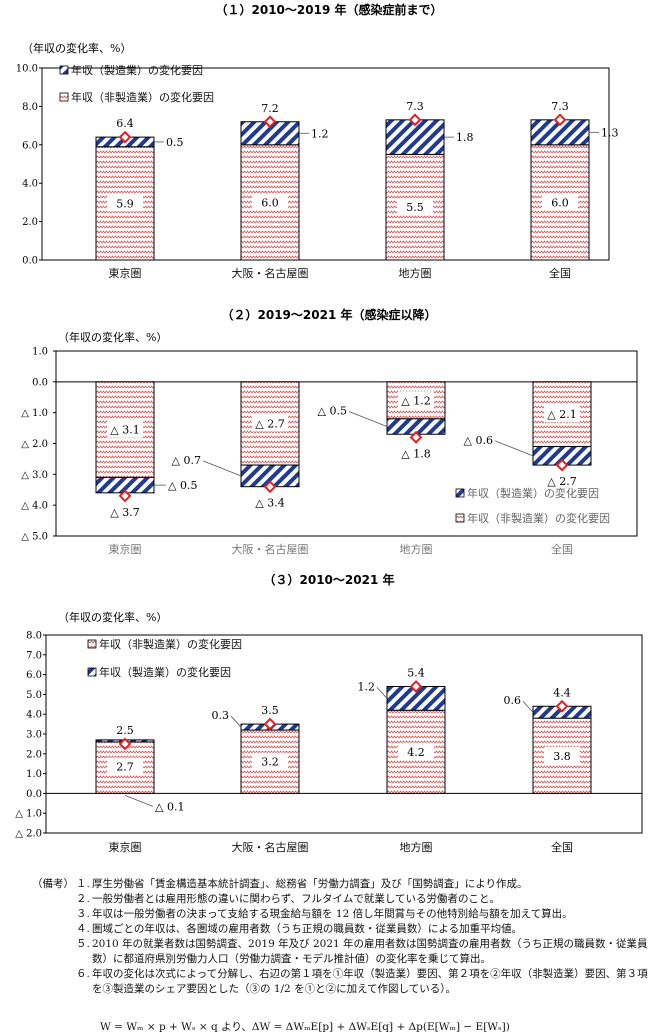  Describe the element at coordinates (513, 700) in the screenshot. I see `mfg-value-label: 0.6` at that location.